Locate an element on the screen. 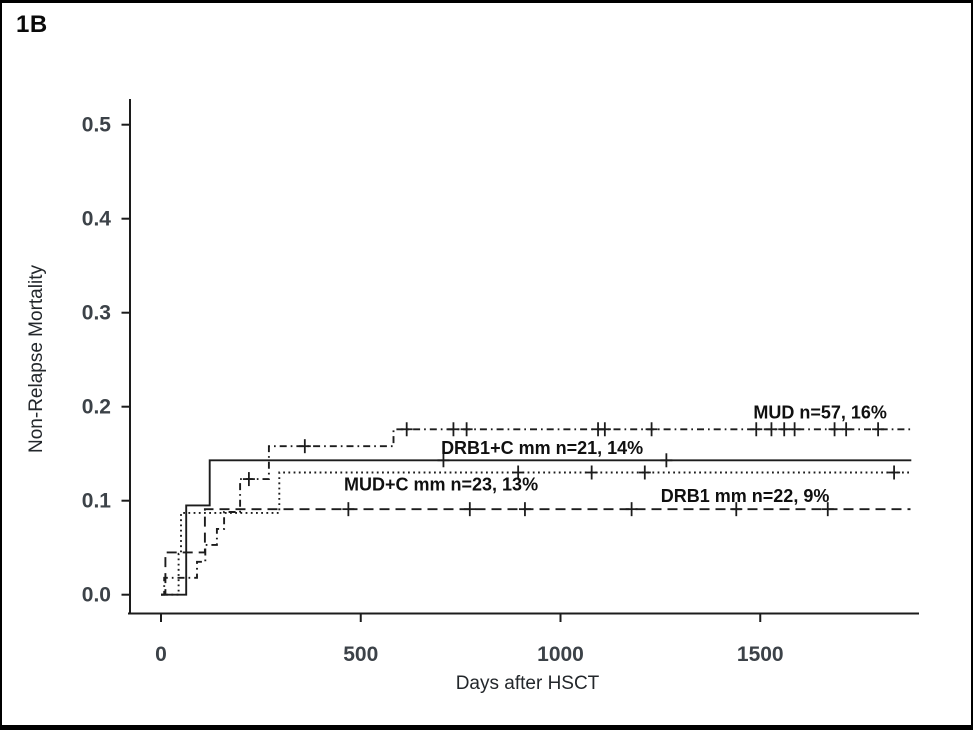  y-tick-label: 0.3 is located at coordinates (96, 313).